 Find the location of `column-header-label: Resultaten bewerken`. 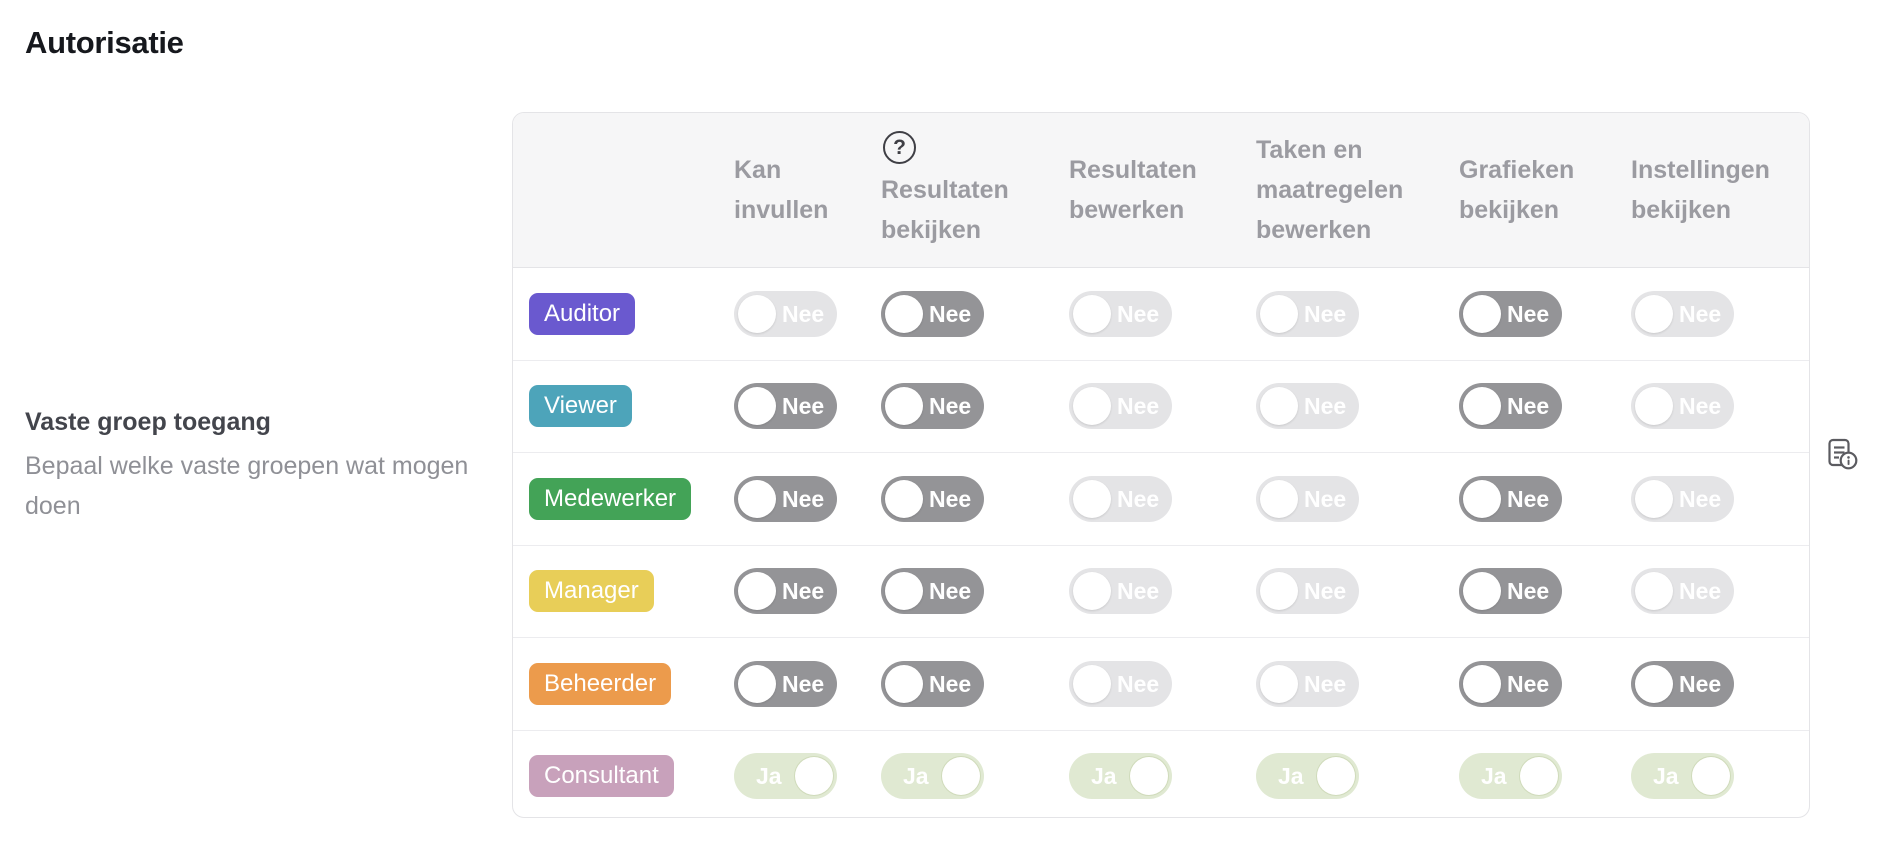

column-header-label: Resultaten bewerken is located at coordinates (1133, 190).